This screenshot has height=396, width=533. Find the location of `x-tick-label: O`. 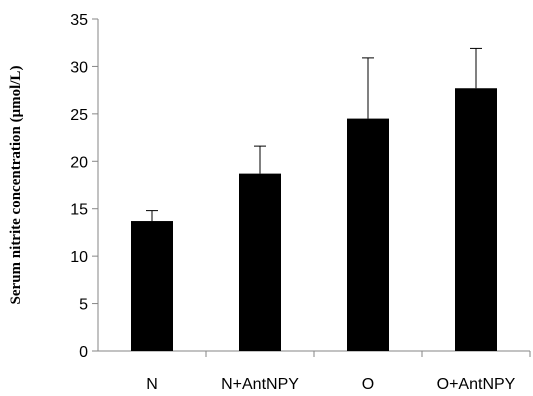

x-tick-label: O is located at coordinates (368, 384).